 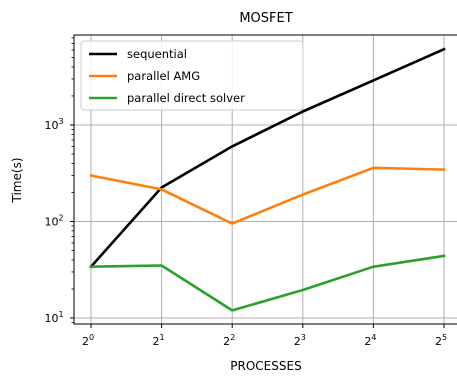 I want to click on y-tick-label: 103, so click(x=53, y=124).